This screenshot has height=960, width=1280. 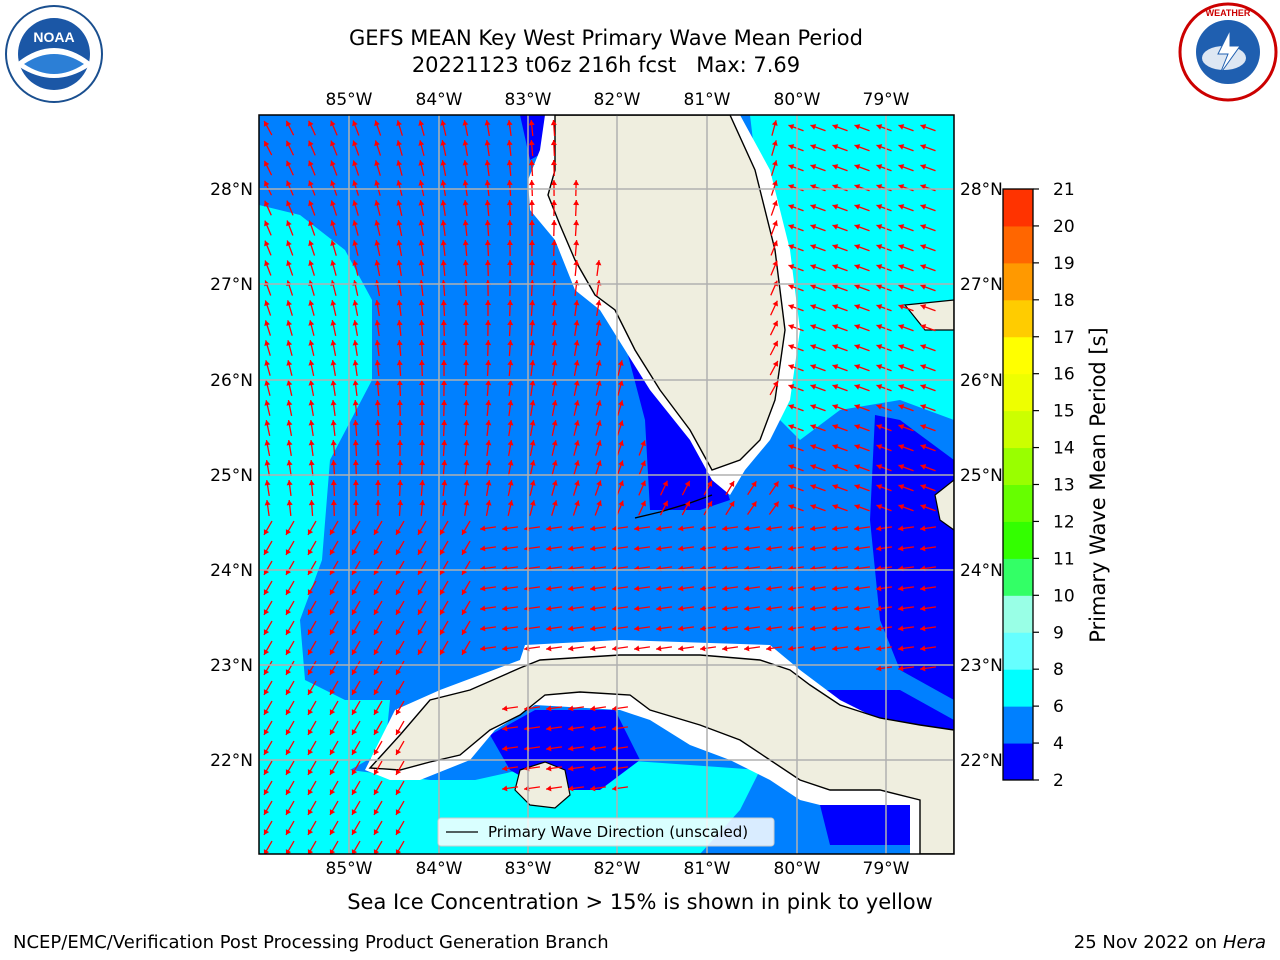 I want to click on lat-label-left: 23°N, so click(x=231, y=666).